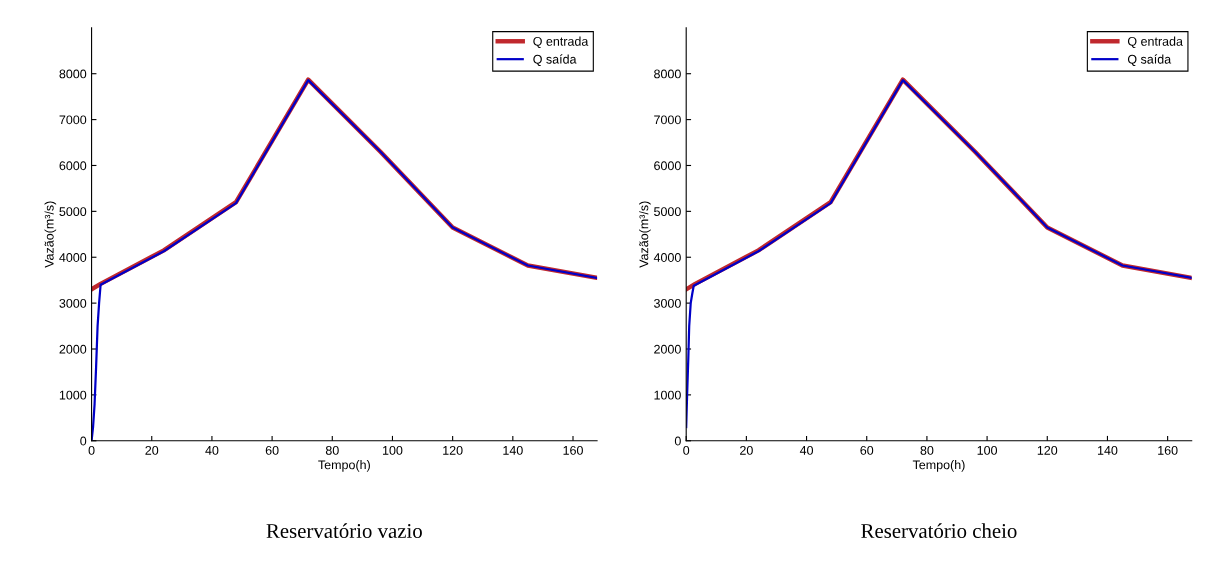 The width and height of the screenshot is (1221, 568). I want to click on text: Reservatório cheio, so click(939, 531).